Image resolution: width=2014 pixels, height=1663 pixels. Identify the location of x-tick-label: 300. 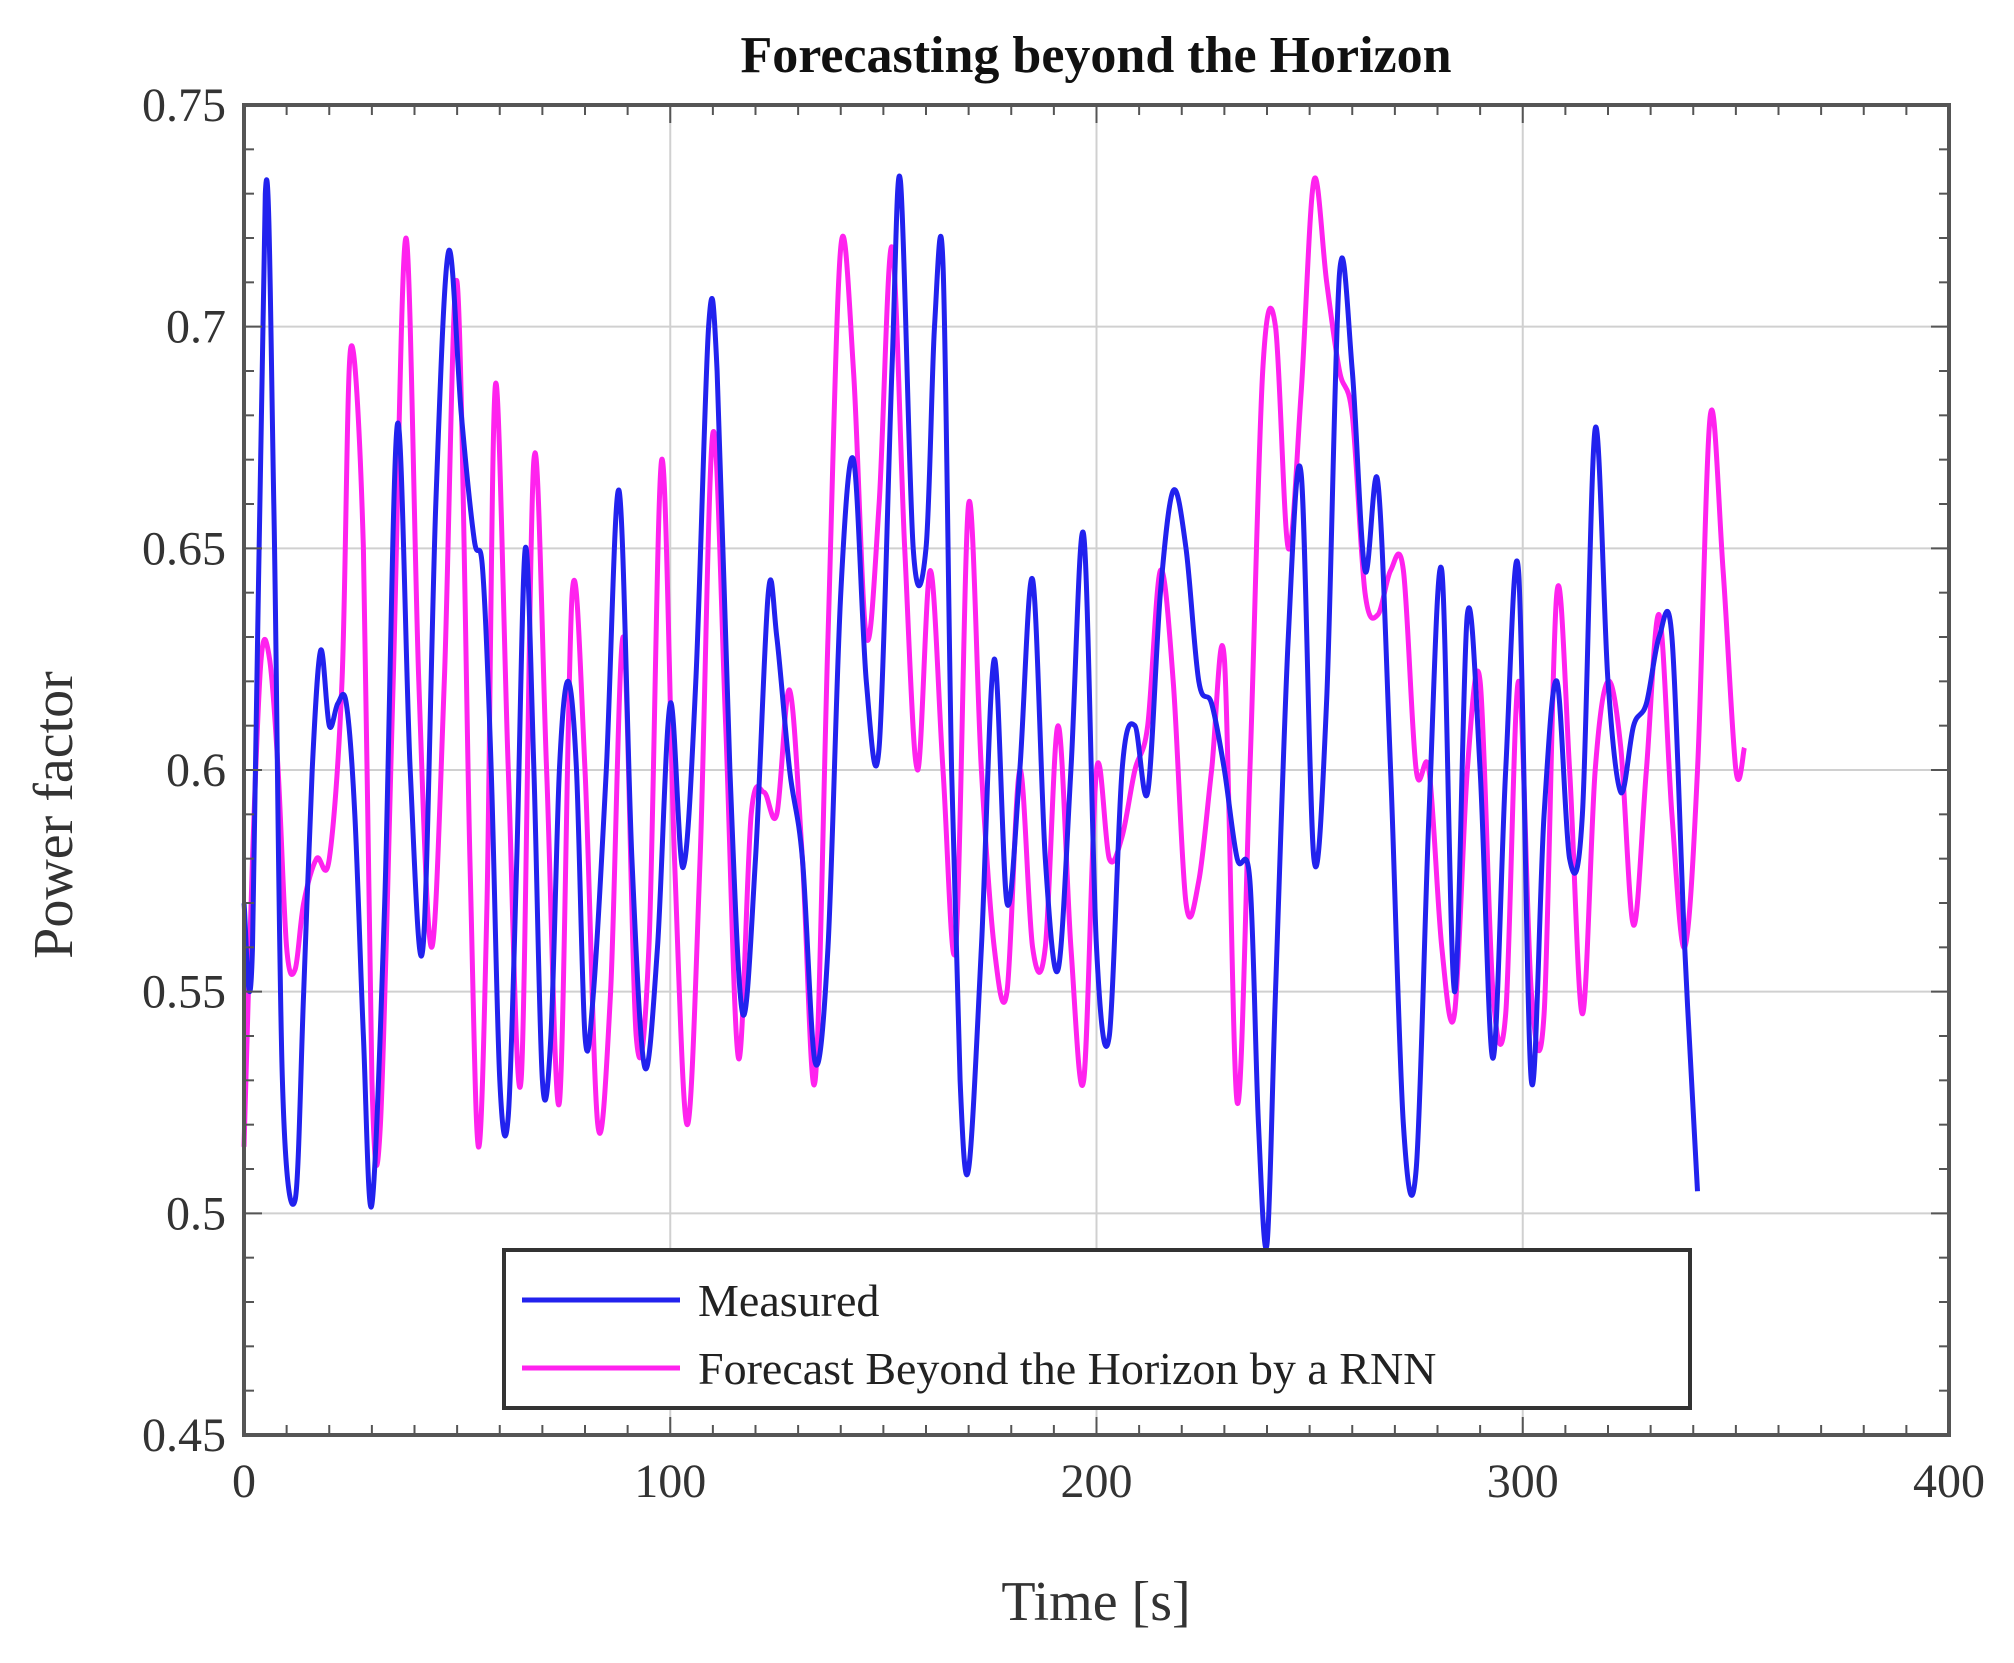
(1523, 1481).